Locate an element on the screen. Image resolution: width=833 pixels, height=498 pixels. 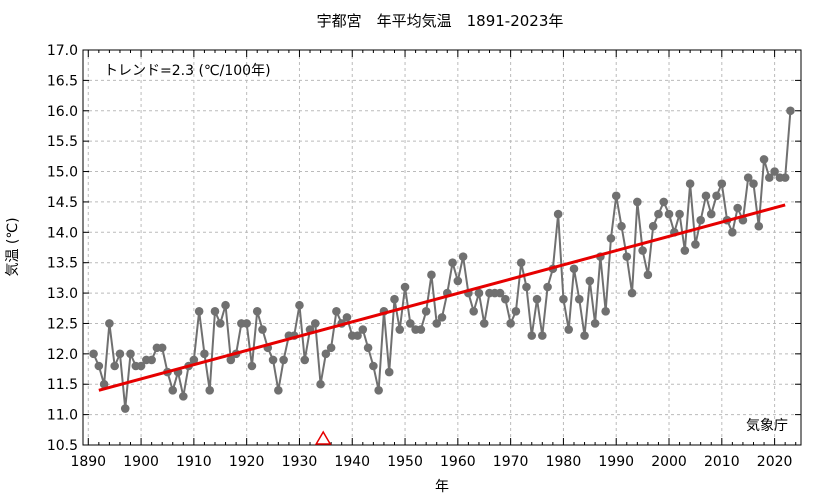
x-tick-label: 1950 is located at coordinates (405, 462).